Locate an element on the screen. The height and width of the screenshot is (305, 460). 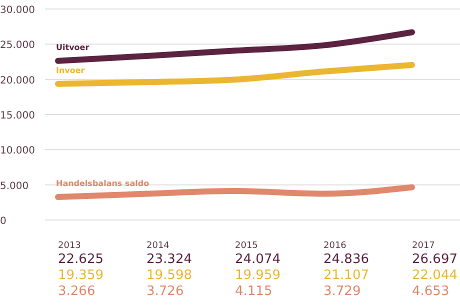
data-label: 3.266 is located at coordinates (77, 291).